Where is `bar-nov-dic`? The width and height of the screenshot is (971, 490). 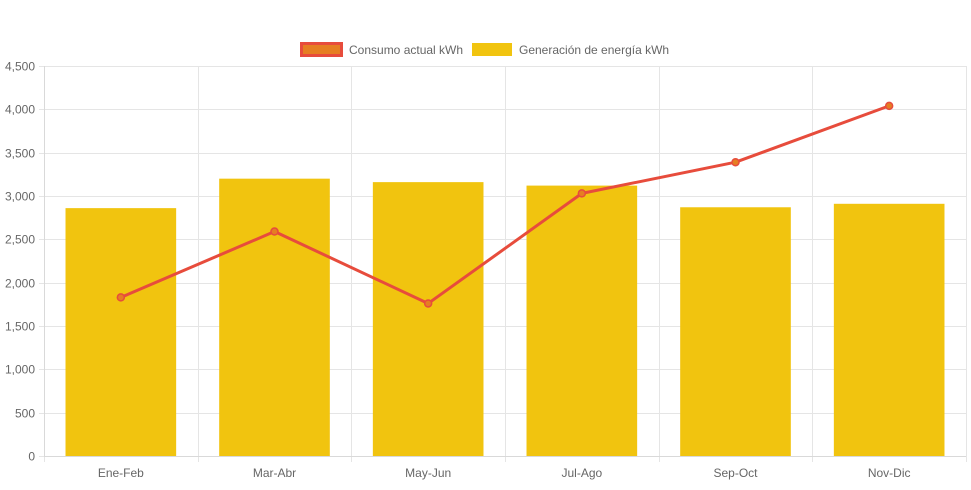 bar-nov-dic is located at coordinates (889, 329).